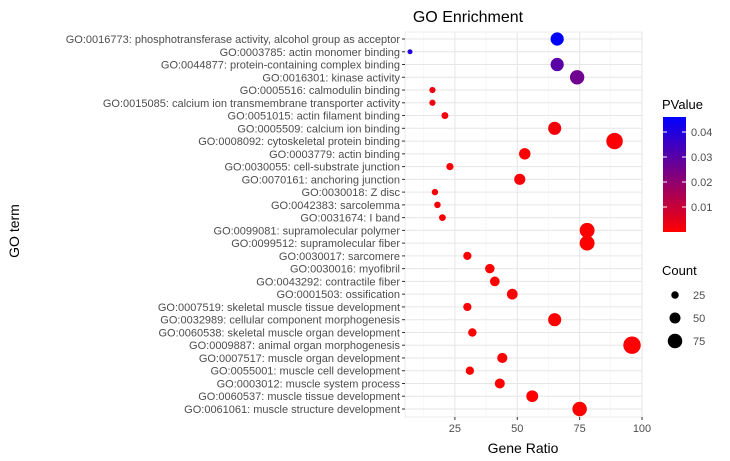 The image size is (730, 461). I want to click on y-tick-label: GO:0030018: Z disc, so click(351, 193).